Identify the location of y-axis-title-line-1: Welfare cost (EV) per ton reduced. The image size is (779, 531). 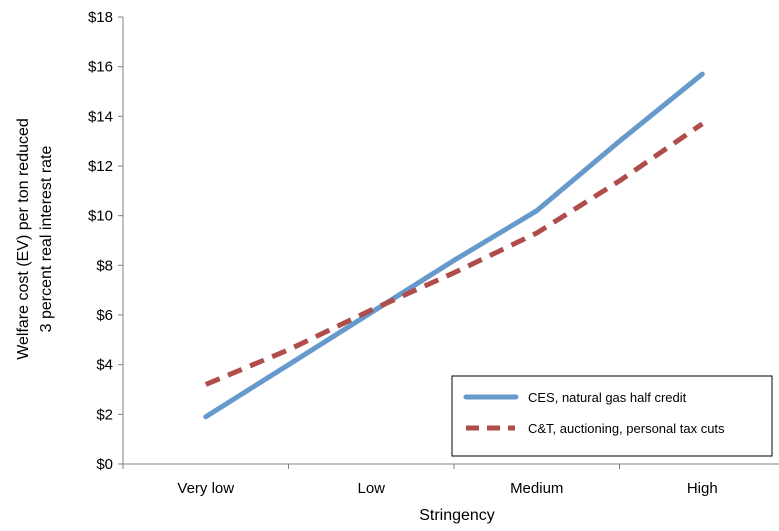
(23, 239).